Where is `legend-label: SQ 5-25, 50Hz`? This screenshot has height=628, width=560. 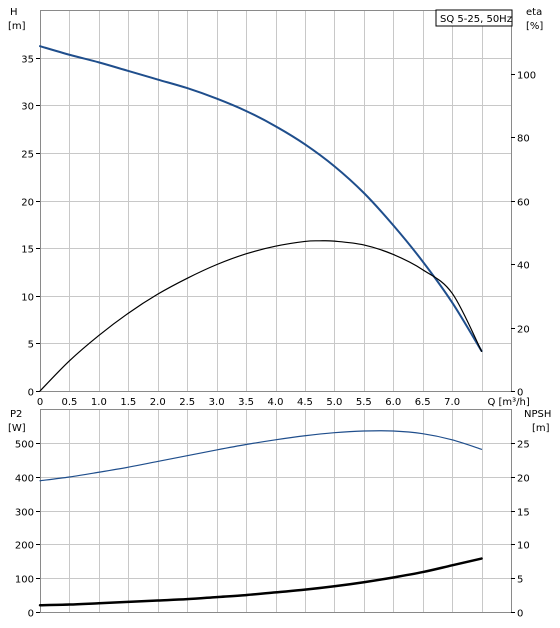 legend-label: SQ 5-25, 50Hz is located at coordinates (476, 19).